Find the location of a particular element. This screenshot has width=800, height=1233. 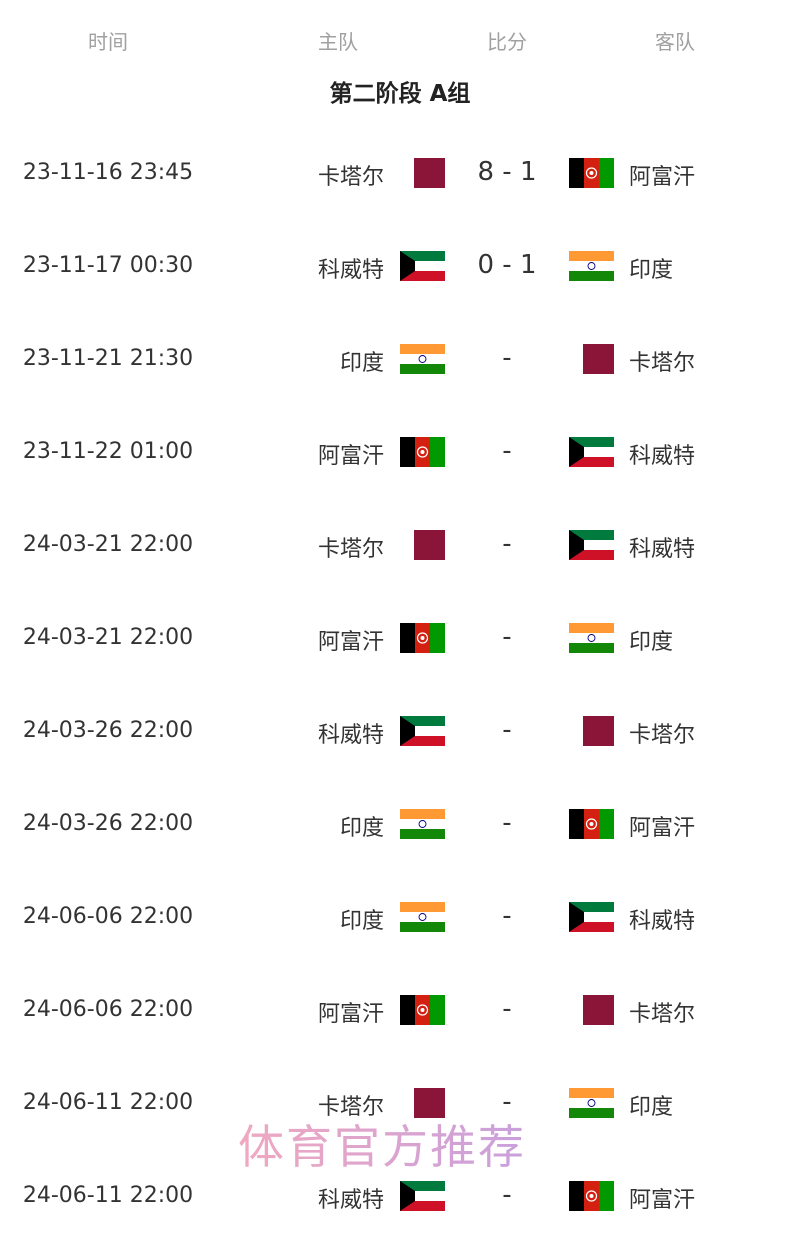

match-time: 23-11-22 01:00 is located at coordinates (108, 451).